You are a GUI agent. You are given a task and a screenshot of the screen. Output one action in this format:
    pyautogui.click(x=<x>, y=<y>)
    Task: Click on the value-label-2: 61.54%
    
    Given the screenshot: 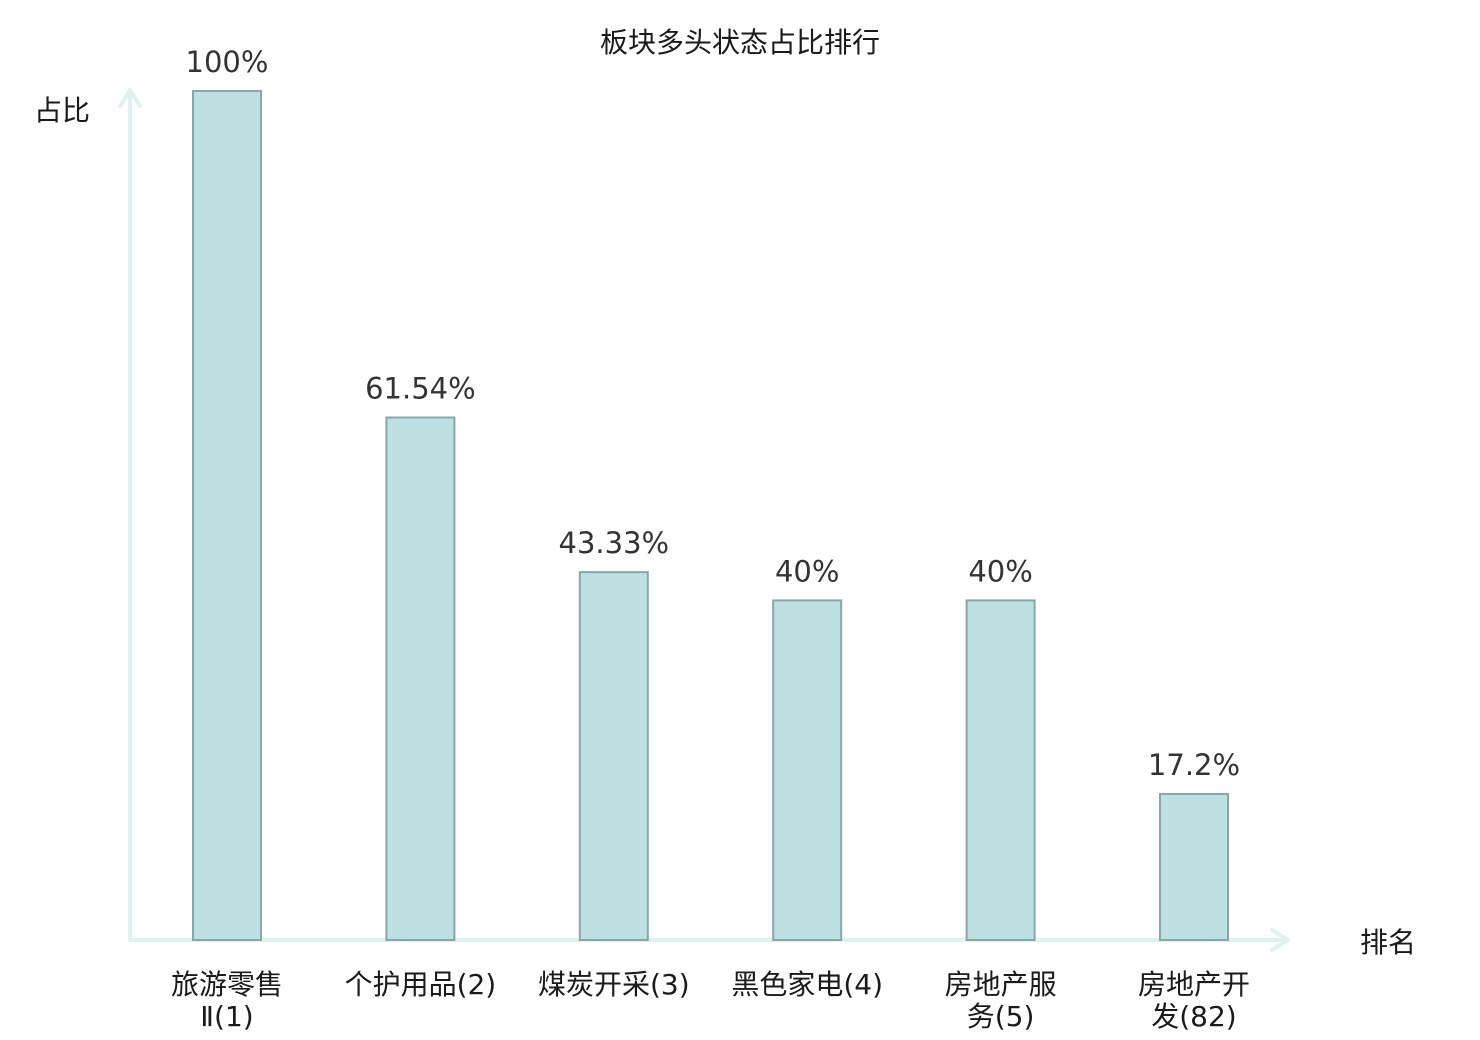 What is the action you would take?
    pyautogui.click(x=420, y=389)
    